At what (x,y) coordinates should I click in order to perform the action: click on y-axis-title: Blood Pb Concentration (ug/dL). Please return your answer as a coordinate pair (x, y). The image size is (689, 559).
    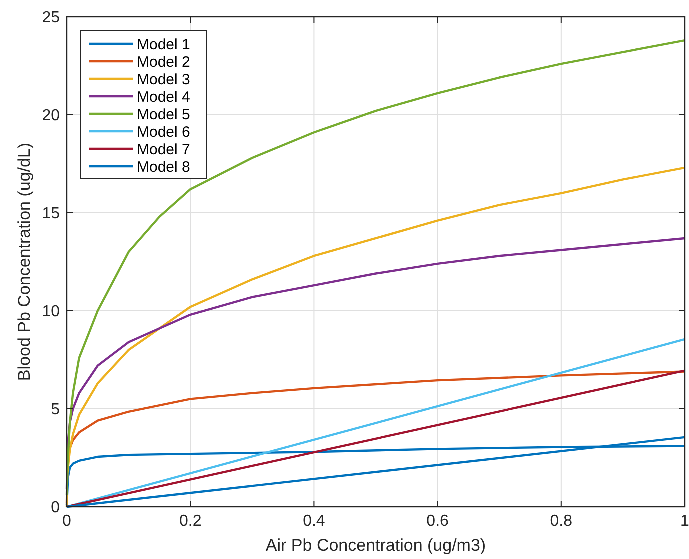
    Looking at the image, I should click on (24, 262).